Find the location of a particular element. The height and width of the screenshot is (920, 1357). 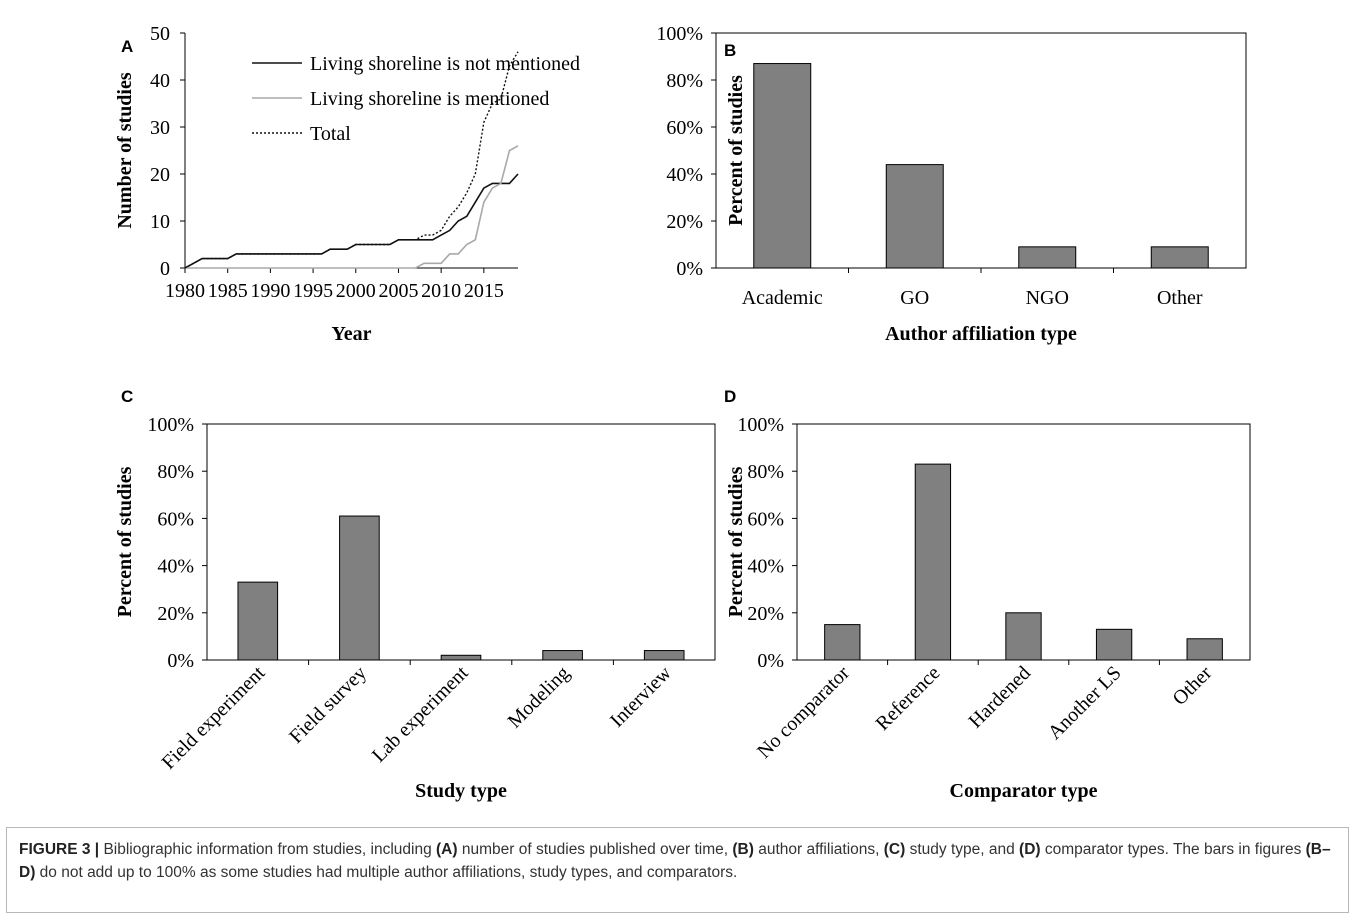

y-tick-label-10: 10 is located at coordinates (160, 222).